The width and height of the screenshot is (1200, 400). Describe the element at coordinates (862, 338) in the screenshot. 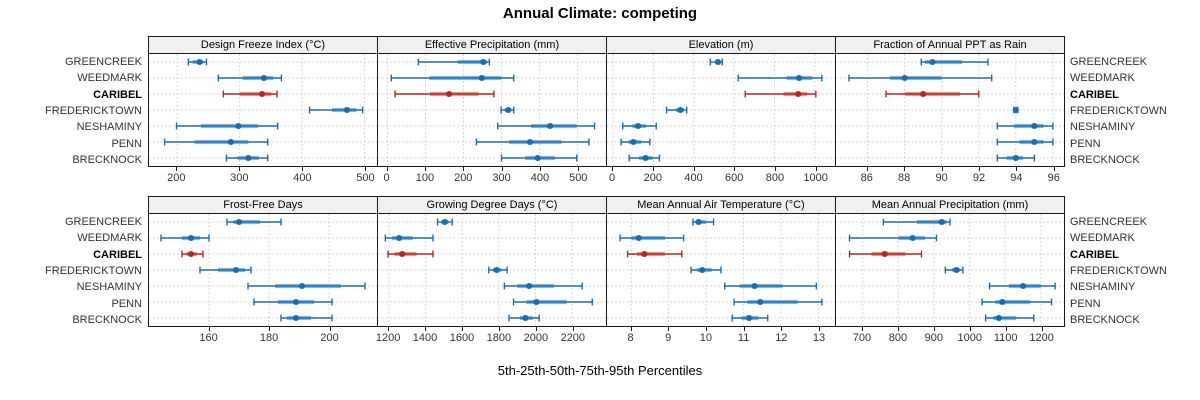

I see `axis-tick-label: 700` at that location.